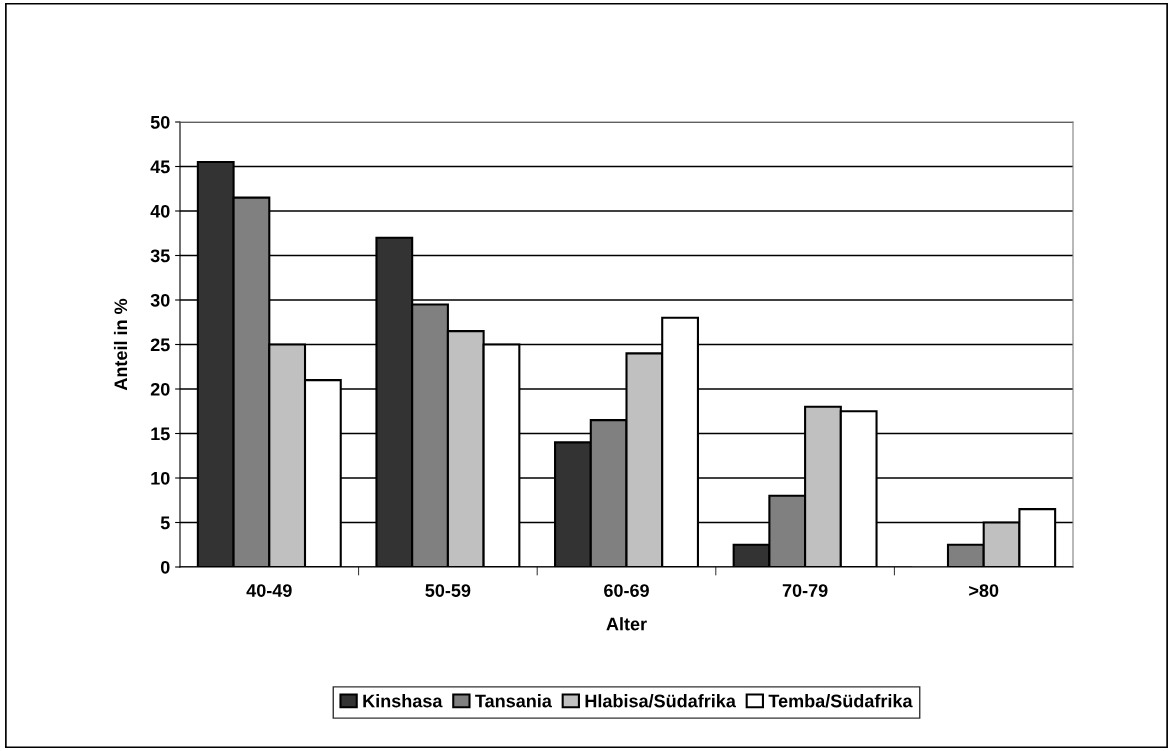  I want to click on y-tick-label: 10, so click(160, 478).